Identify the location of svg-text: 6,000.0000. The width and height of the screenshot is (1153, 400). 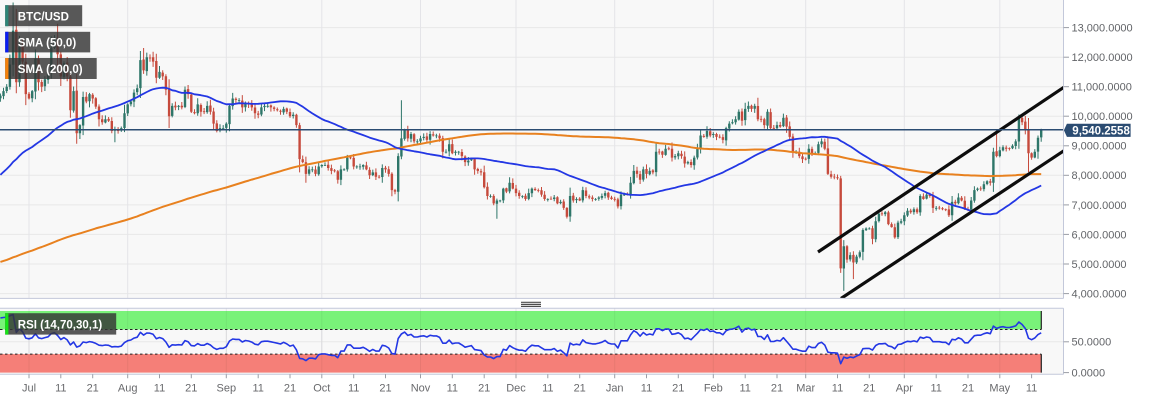
(1099, 235).